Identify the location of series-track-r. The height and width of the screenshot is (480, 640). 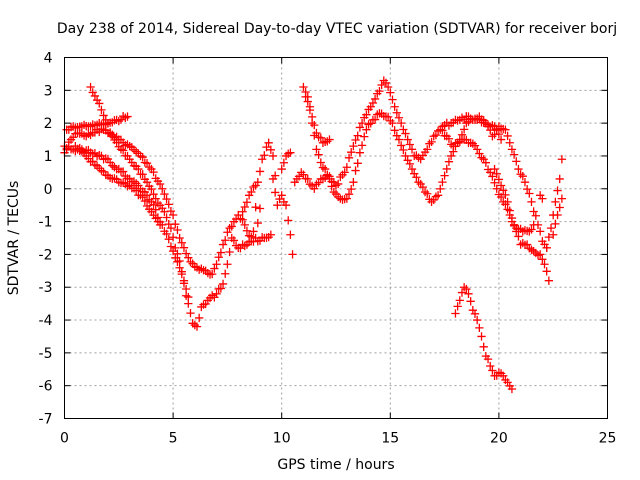
(541, 197).